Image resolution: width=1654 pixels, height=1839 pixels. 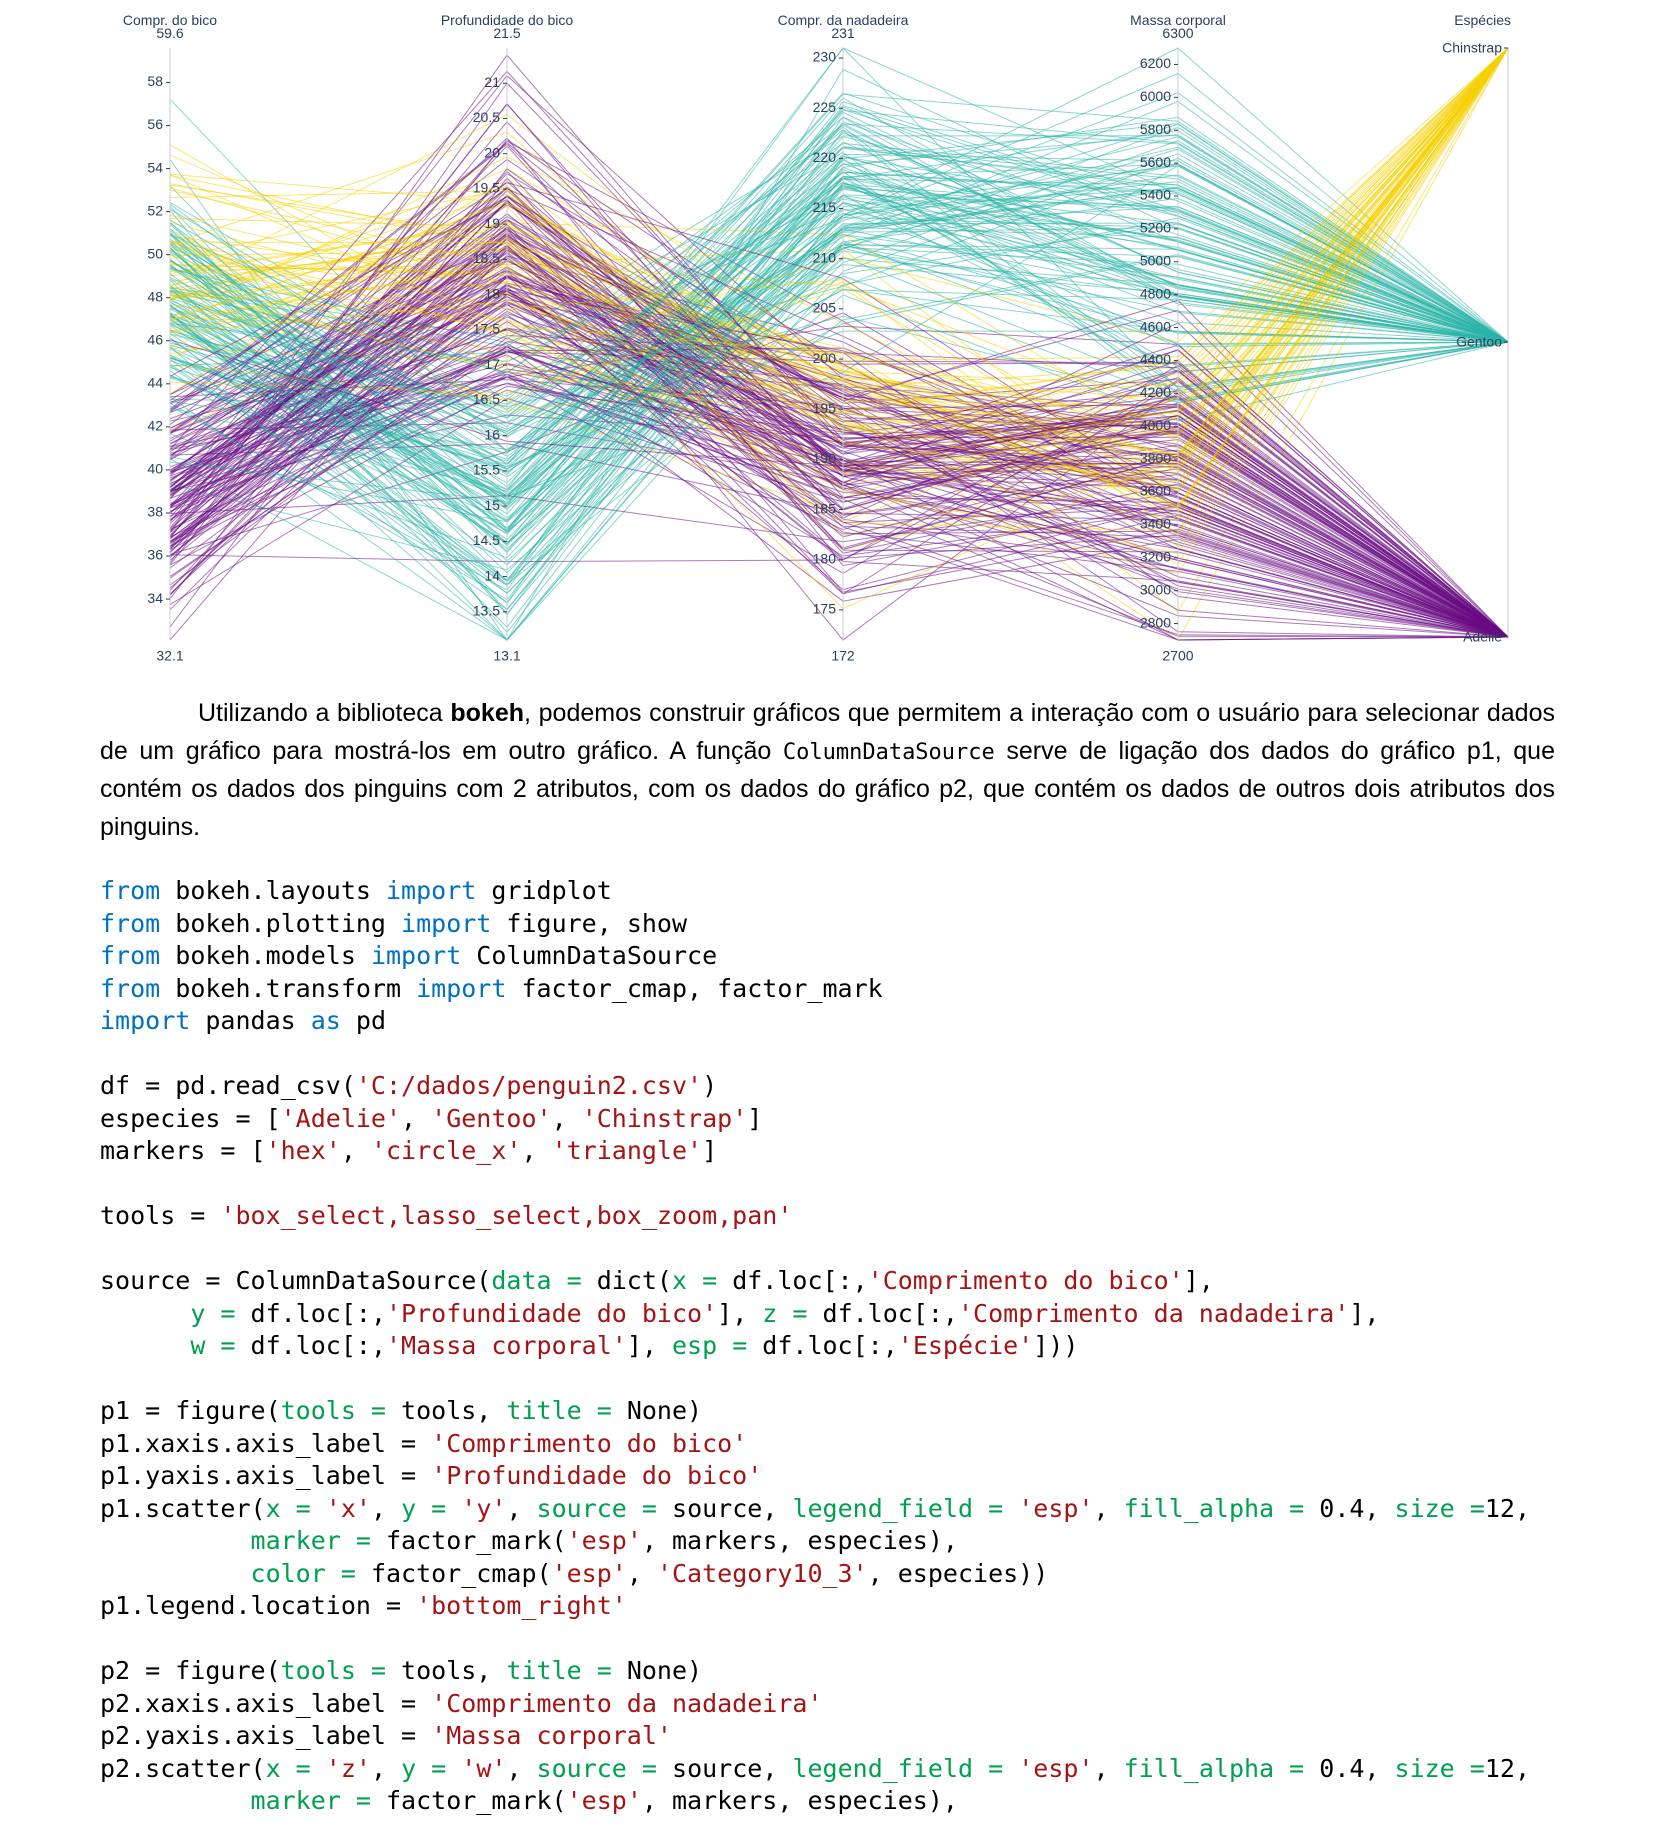 I want to click on axis-min-label: 2700, so click(x=1177, y=655).